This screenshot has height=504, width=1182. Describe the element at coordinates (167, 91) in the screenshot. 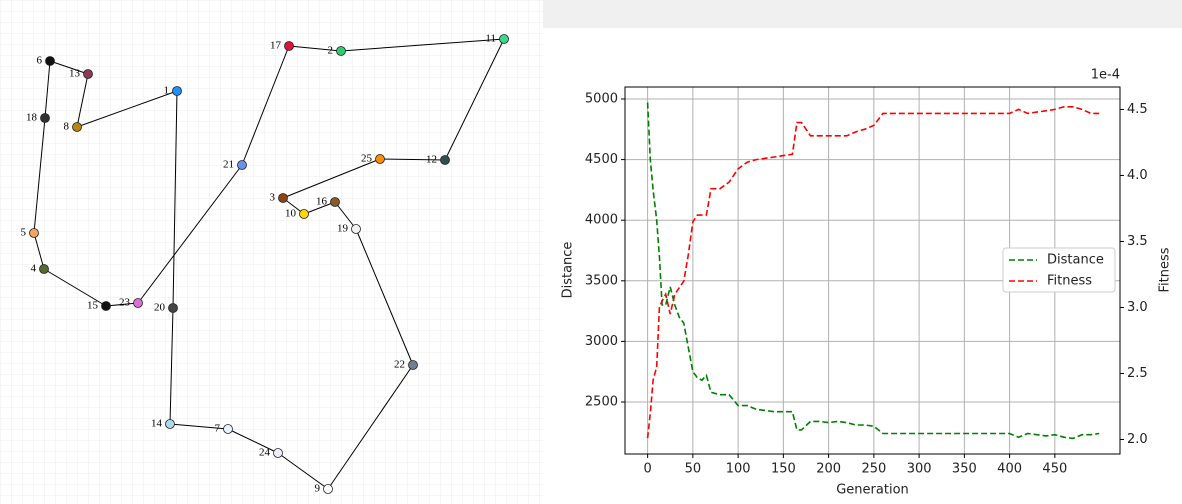

I see `city-label: 1` at that location.